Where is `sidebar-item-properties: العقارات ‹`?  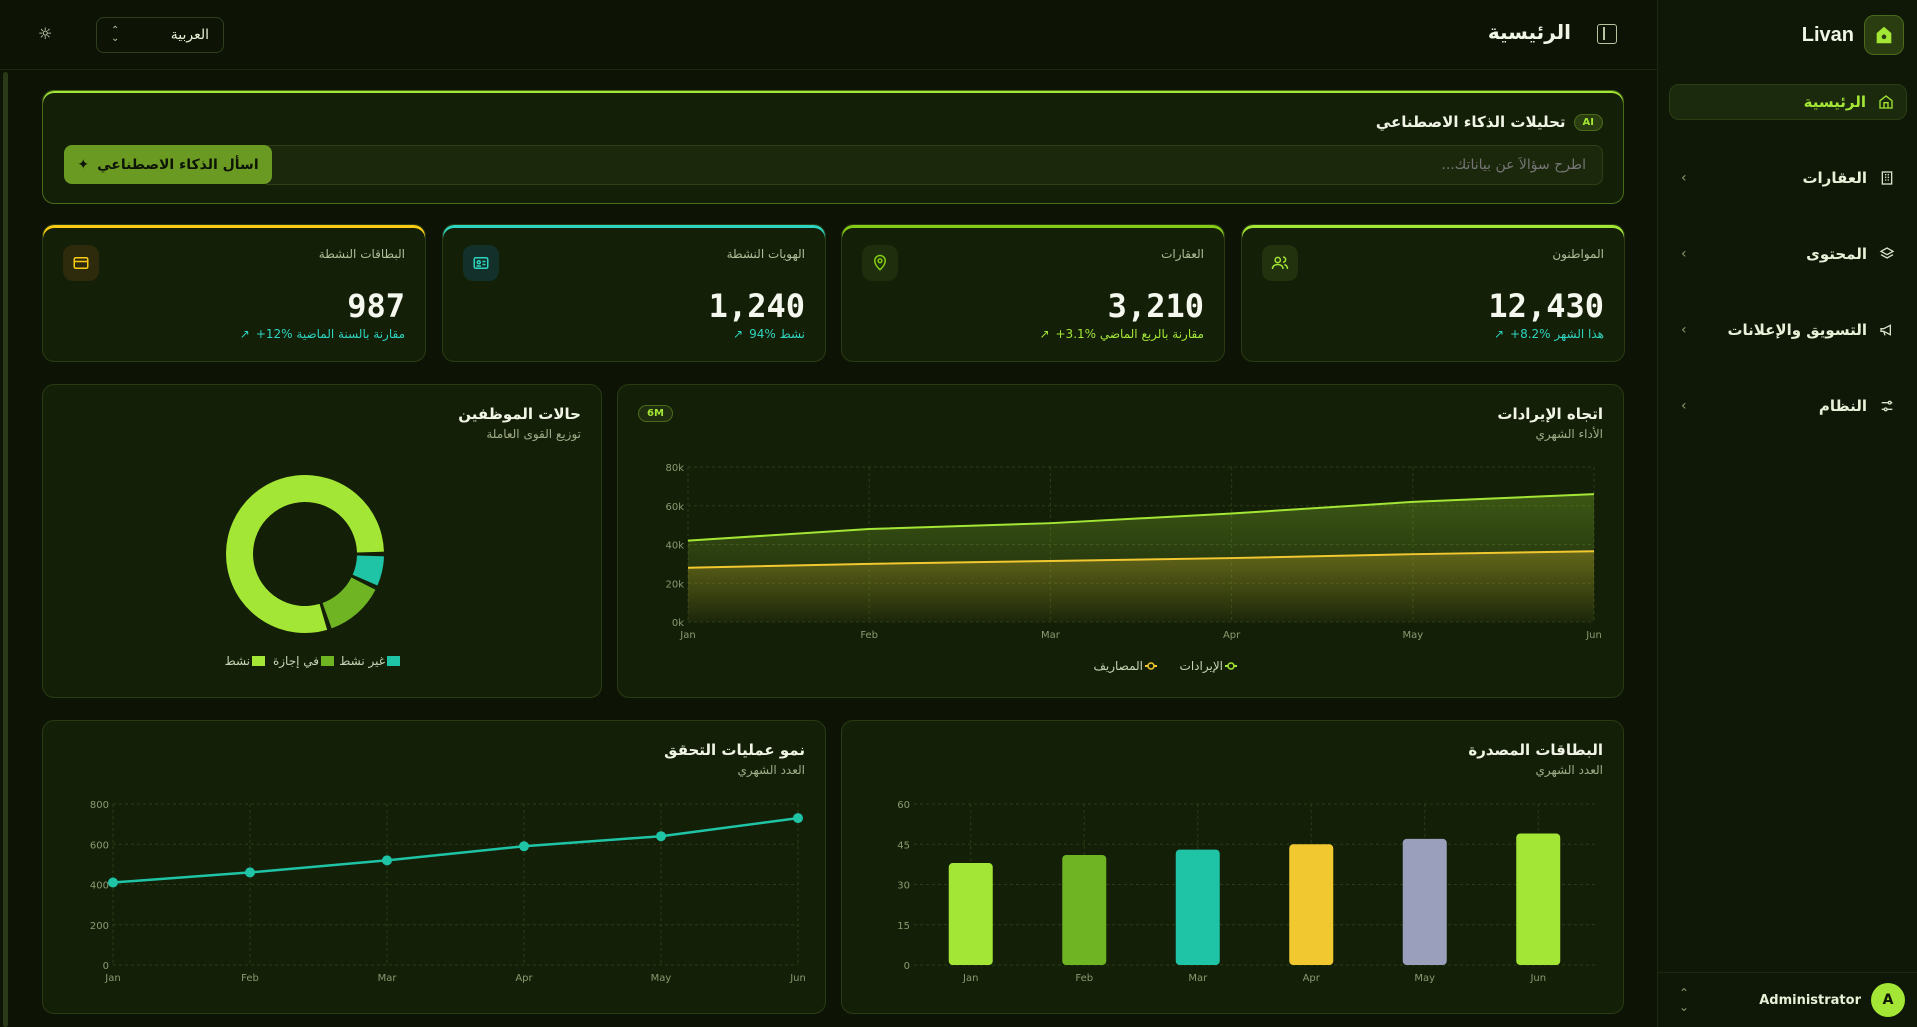
sidebar-item-properties: العقارات ‹ is located at coordinates (1788, 178).